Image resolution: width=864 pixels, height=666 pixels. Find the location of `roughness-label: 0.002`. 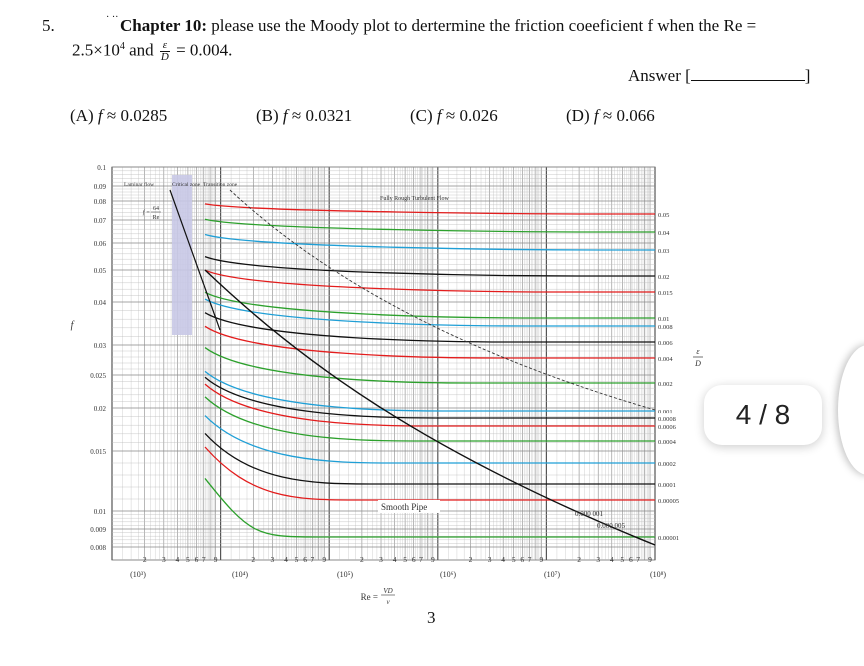

roughness-label: 0.002 is located at coordinates (665, 384).